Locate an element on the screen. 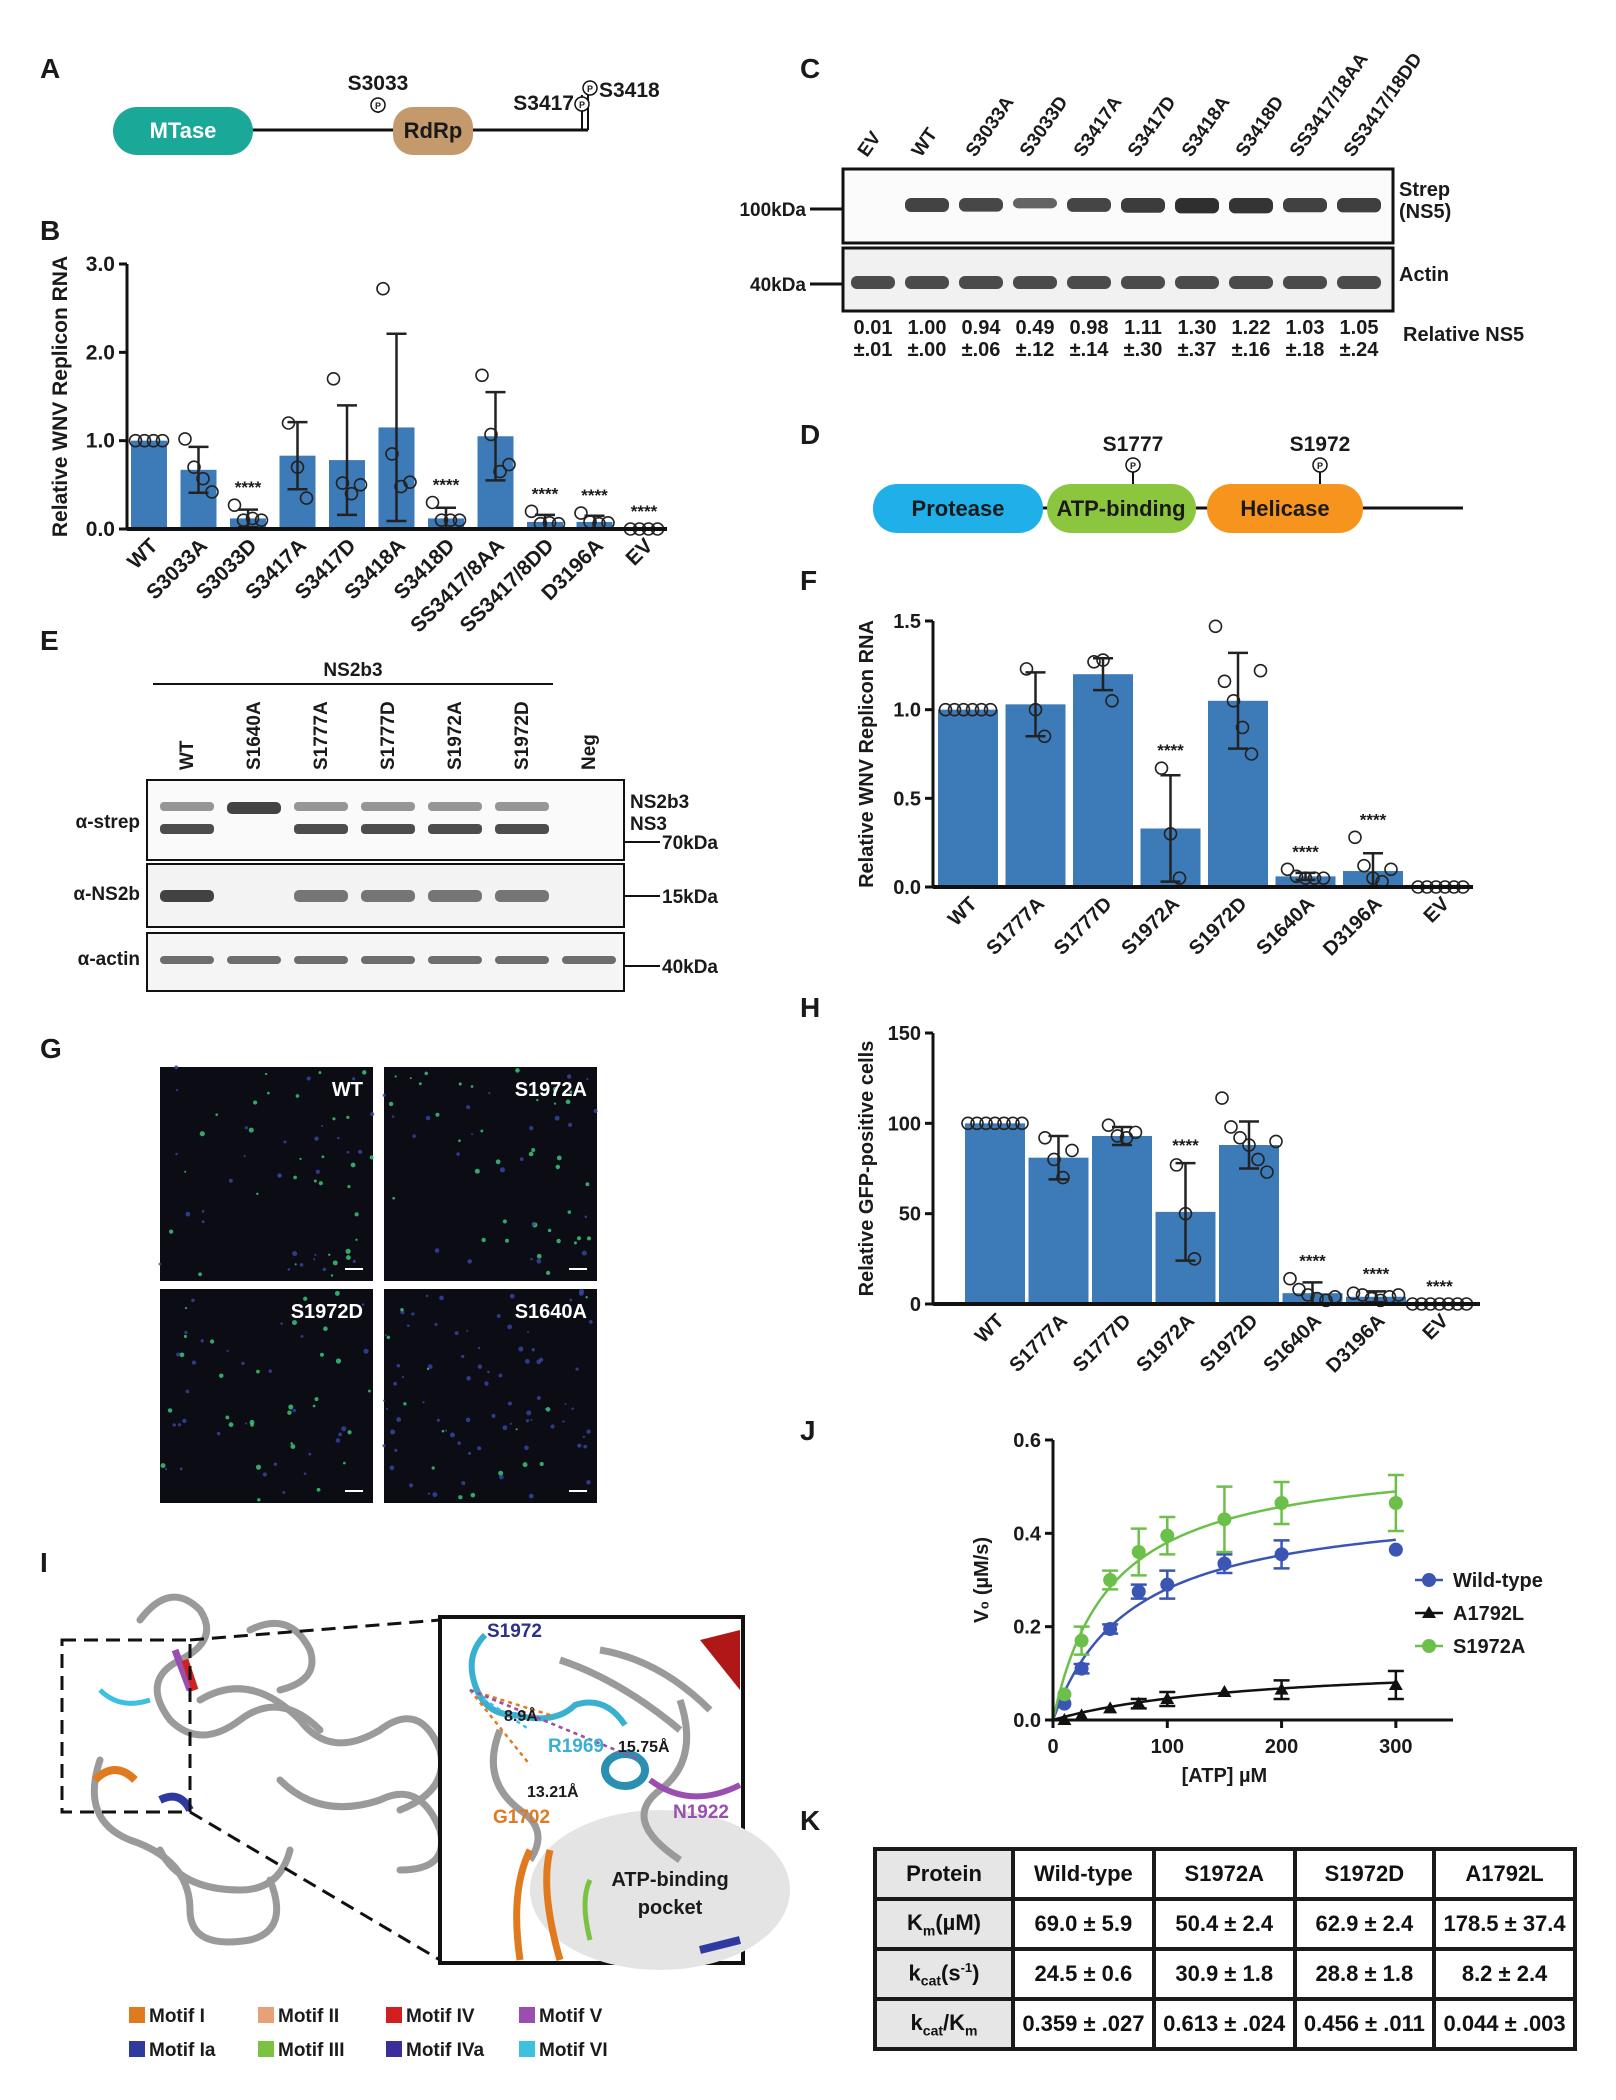  table-cell: 0.359 ± .027 is located at coordinates (1083, 2024).